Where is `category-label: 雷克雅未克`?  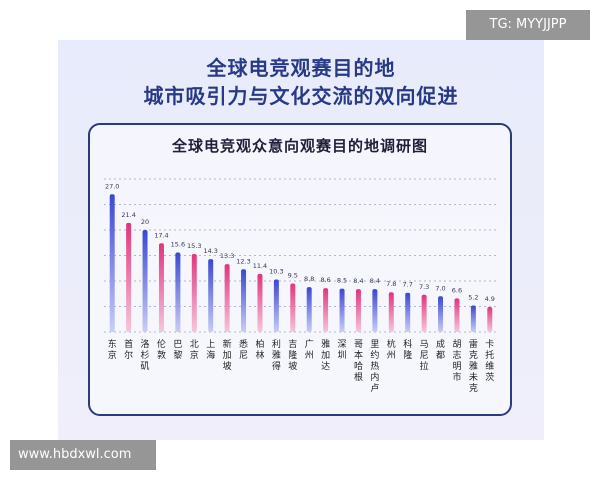
category-label: 雷克雅未克 is located at coordinates (473, 366).